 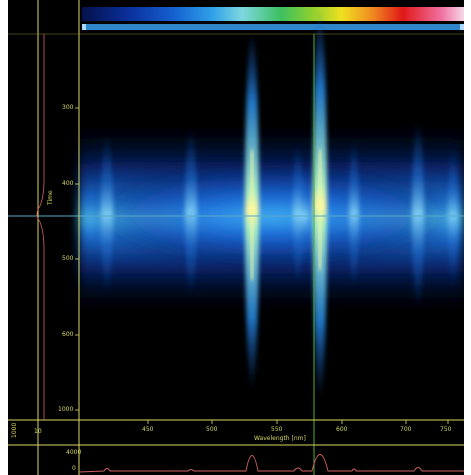 What do you see at coordinates (74, 468) in the screenshot?
I see `bottom-profile-tick-label: 0` at bounding box center [74, 468].